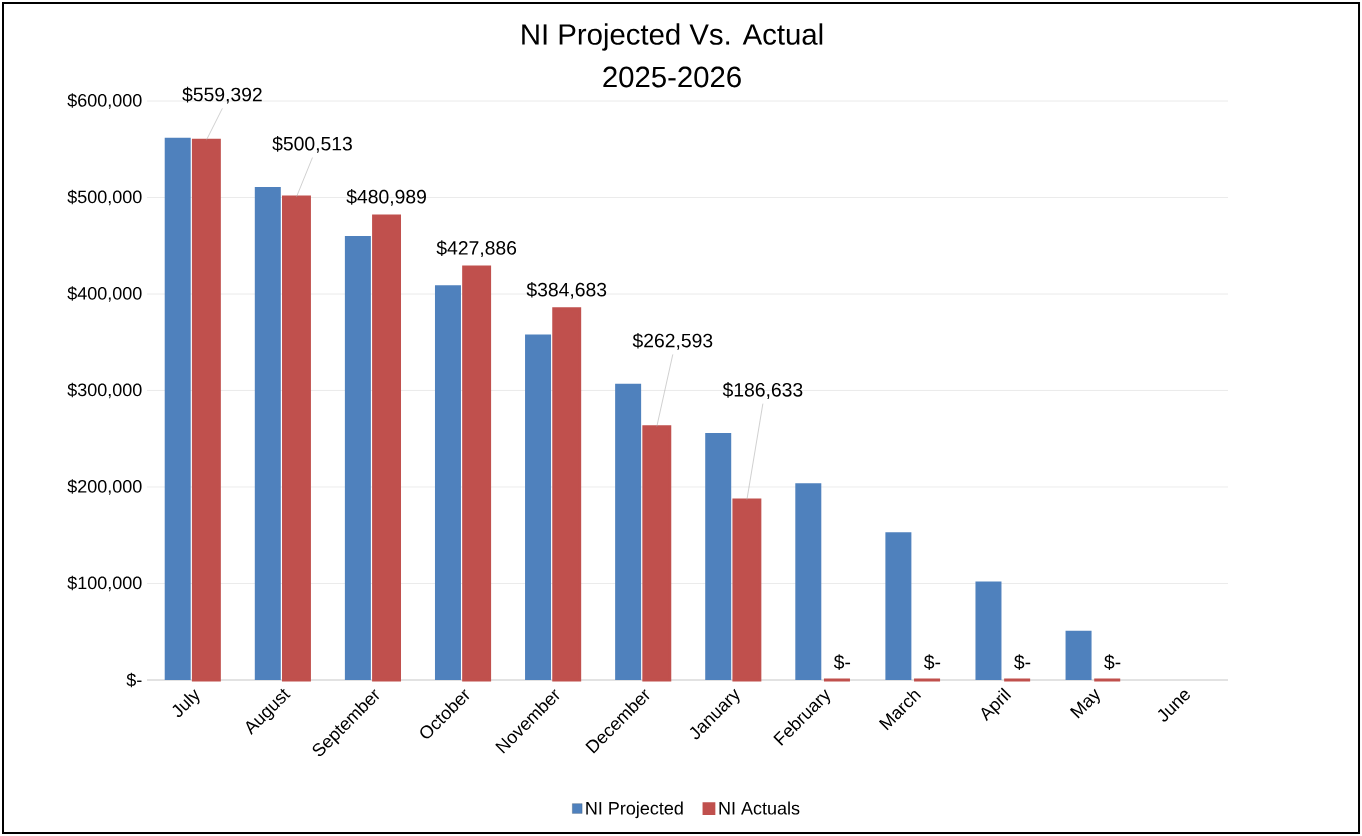 The height and width of the screenshot is (836, 1362). Describe the element at coordinates (672, 341) in the screenshot. I see `data-label: $262,593` at that location.